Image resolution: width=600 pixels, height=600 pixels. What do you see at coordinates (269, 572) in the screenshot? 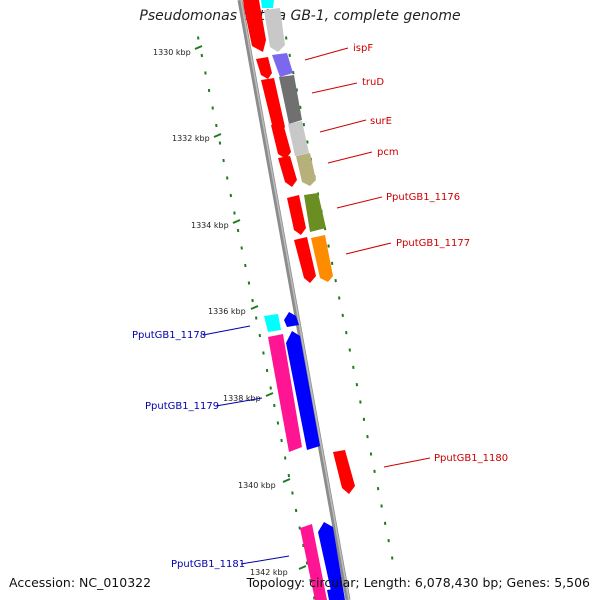
I see `kbp-label-1342: 1342 kbp` at bounding box center [269, 572].